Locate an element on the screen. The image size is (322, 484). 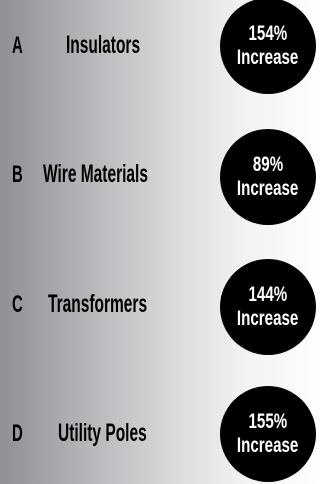
item-letter: B is located at coordinates (17, 174).